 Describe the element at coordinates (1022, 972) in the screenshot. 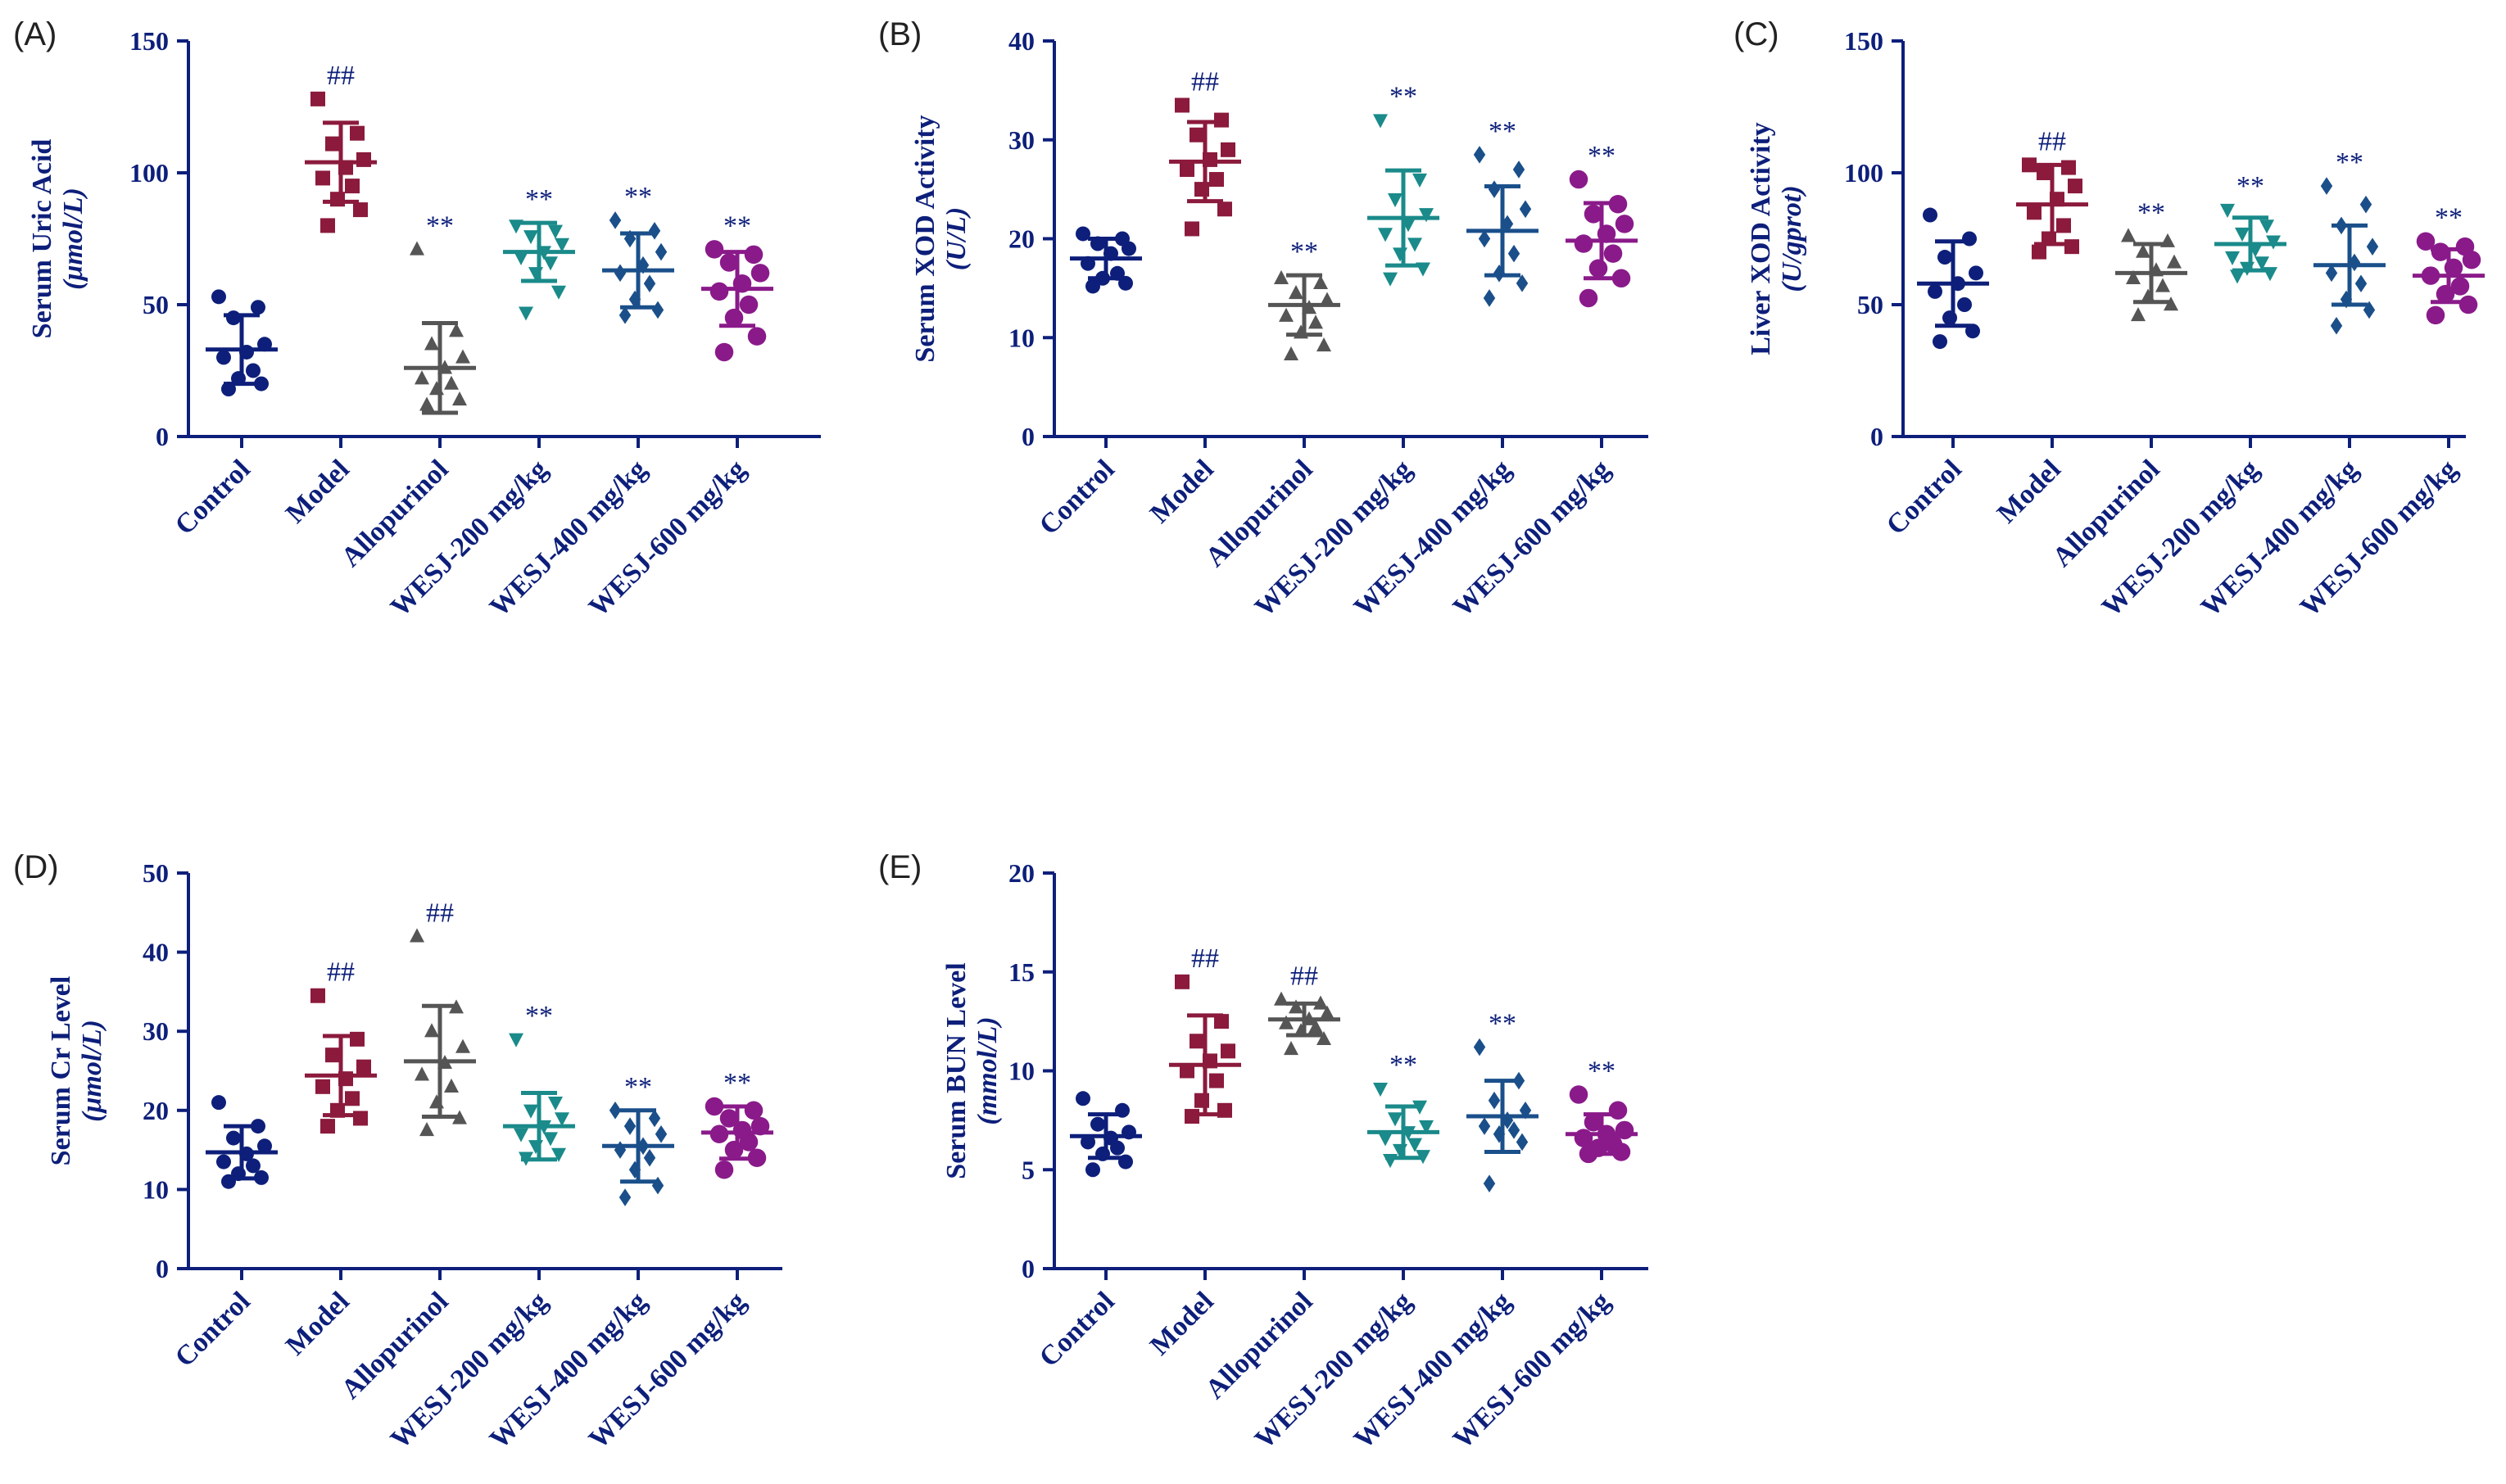

I see `y-tick-label: 15` at that location.